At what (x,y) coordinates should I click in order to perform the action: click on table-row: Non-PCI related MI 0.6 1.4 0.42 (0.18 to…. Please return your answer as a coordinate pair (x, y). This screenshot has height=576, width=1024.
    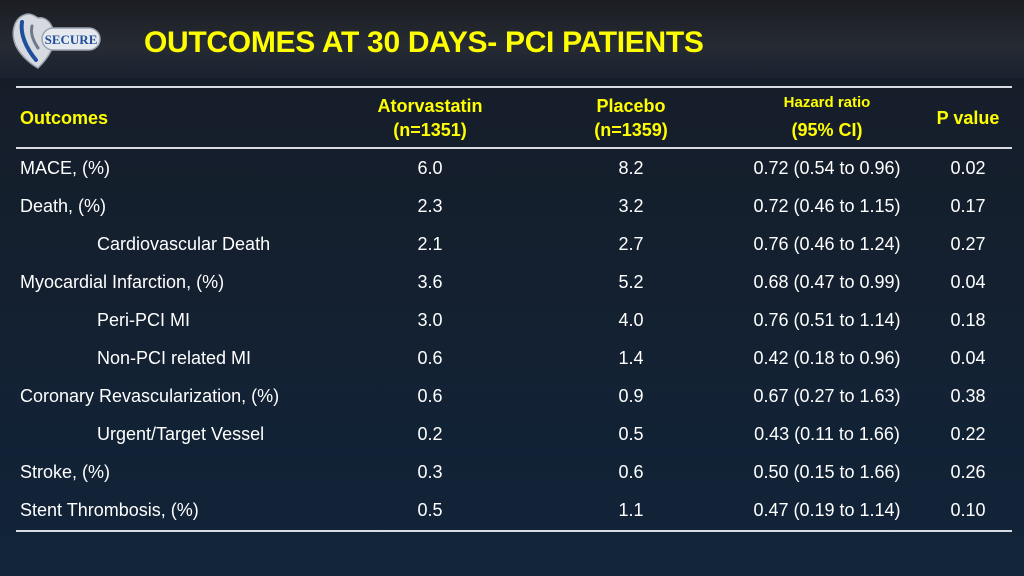
    Looking at the image, I should click on (512, 357).